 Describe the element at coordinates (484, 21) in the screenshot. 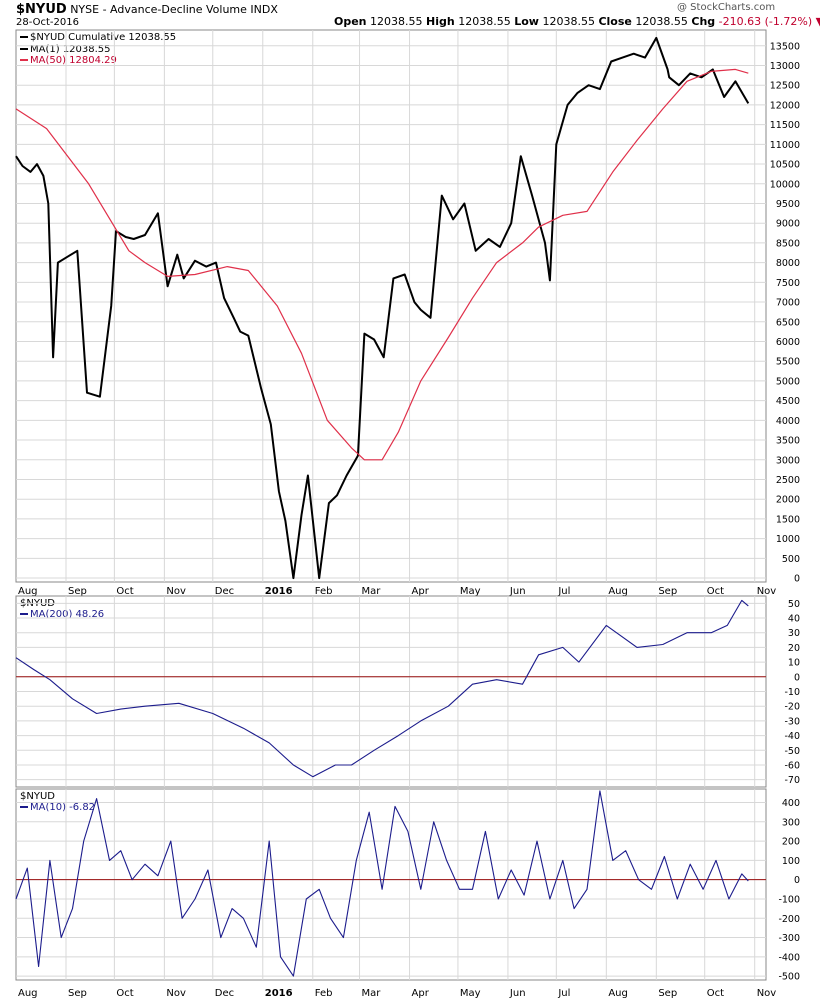

I see `high-value: 12038.55` at that location.